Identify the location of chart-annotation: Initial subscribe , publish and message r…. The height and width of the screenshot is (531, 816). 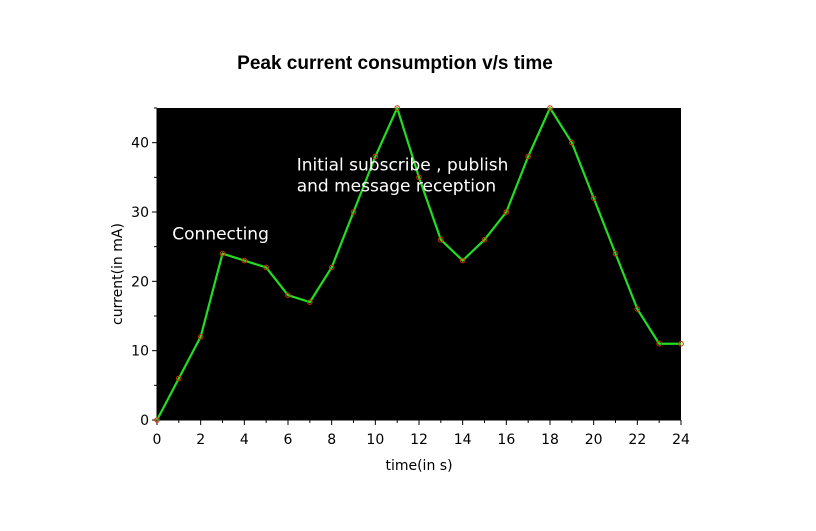
(403, 175).